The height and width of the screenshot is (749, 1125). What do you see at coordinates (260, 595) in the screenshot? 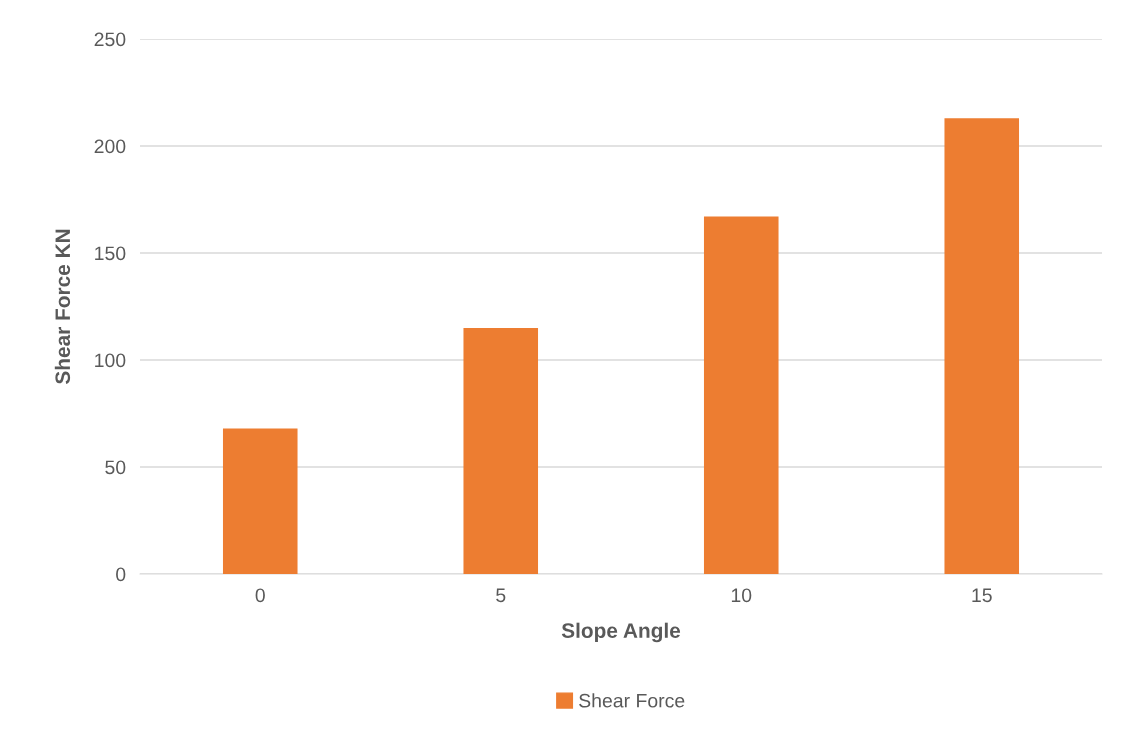
I see `x-tick-label: 0` at bounding box center [260, 595].